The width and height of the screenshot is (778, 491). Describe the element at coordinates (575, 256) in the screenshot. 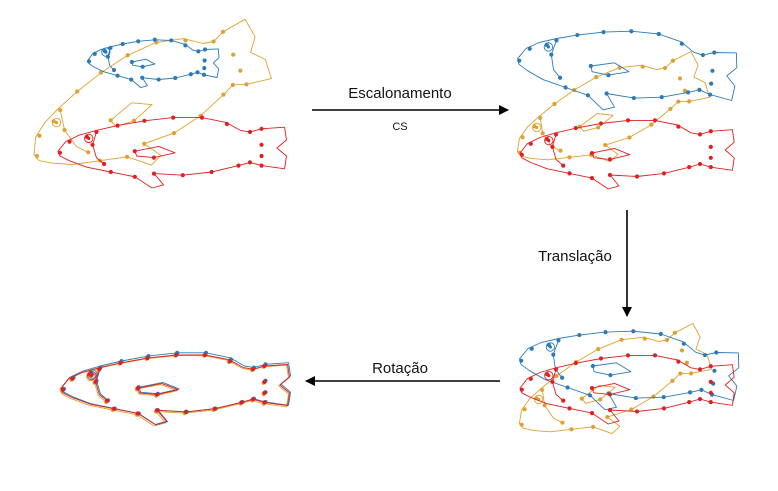

I see `label-translation: Translação` at that location.